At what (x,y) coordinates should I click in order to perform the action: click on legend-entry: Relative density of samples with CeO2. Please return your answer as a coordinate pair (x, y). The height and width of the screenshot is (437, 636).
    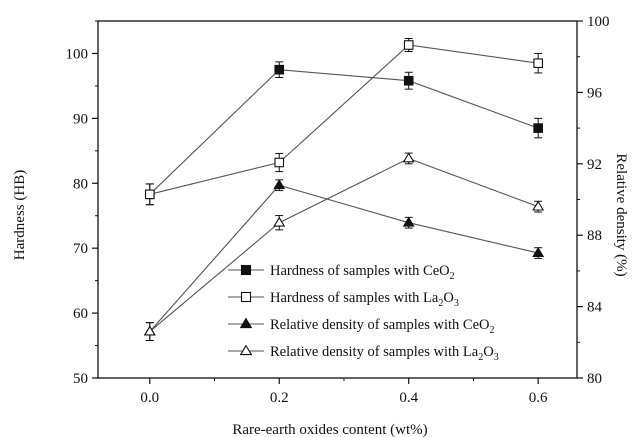
    Looking at the image, I should click on (361, 326).